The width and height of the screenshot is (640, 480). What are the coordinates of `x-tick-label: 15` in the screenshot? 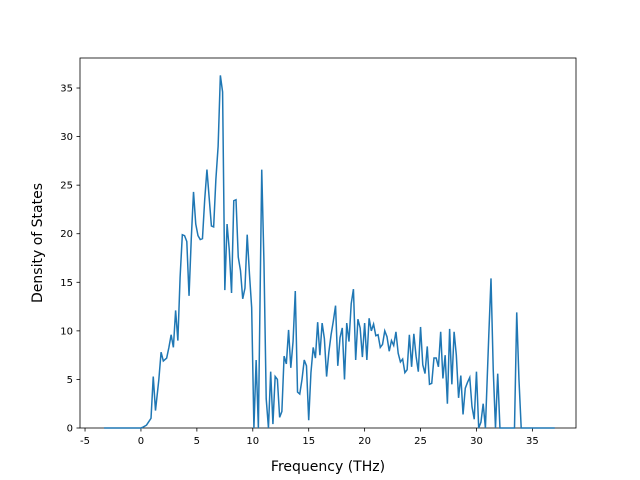 It's located at (308, 441).